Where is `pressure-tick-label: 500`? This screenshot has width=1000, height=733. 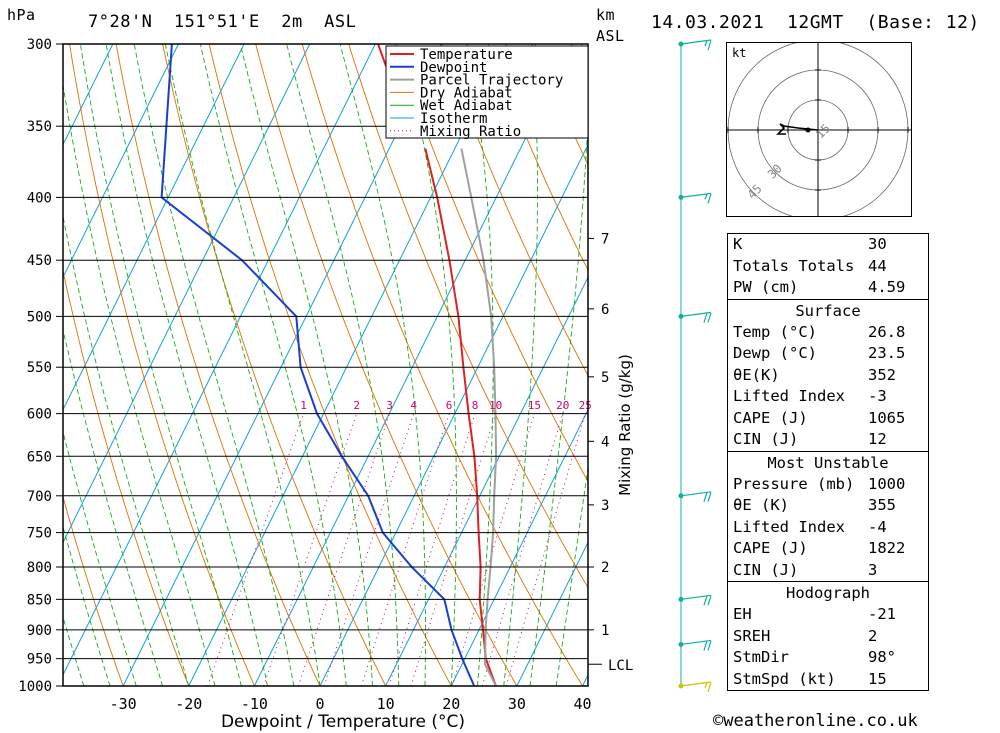
pressure-tick-label: 500 is located at coordinates (39, 317).